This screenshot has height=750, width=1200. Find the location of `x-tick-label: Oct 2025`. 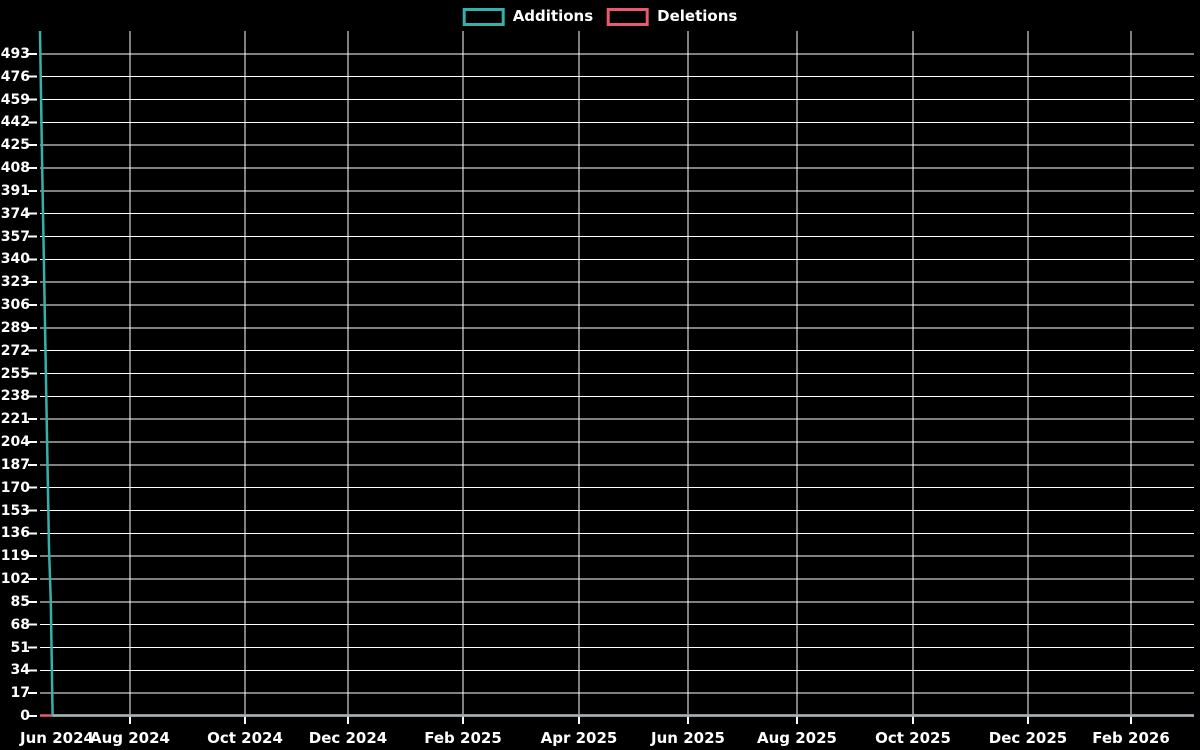

x-tick-label: Oct 2025 is located at coordinates (913, 738).